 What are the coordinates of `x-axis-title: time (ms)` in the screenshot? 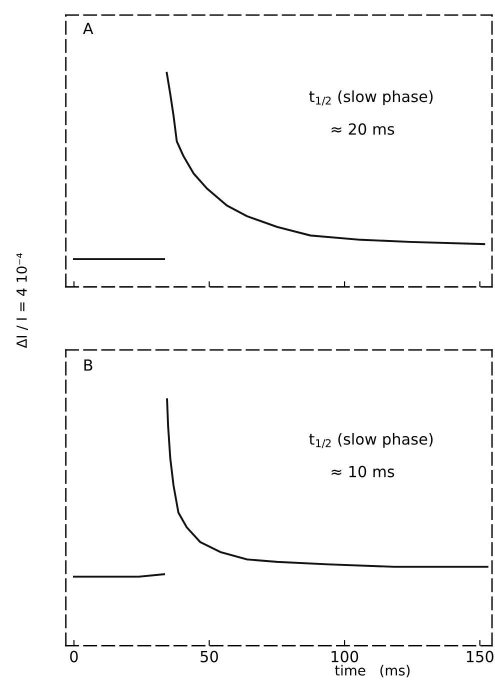 It's located at (372, 671).